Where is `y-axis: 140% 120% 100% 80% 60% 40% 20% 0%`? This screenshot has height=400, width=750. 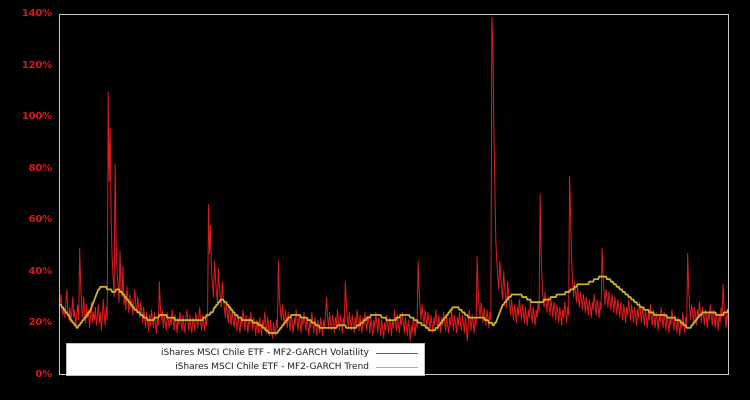 y-axis: 140% 120% 100% 80% 60% 40% 20% 0% is located at coordinates (29, 200).